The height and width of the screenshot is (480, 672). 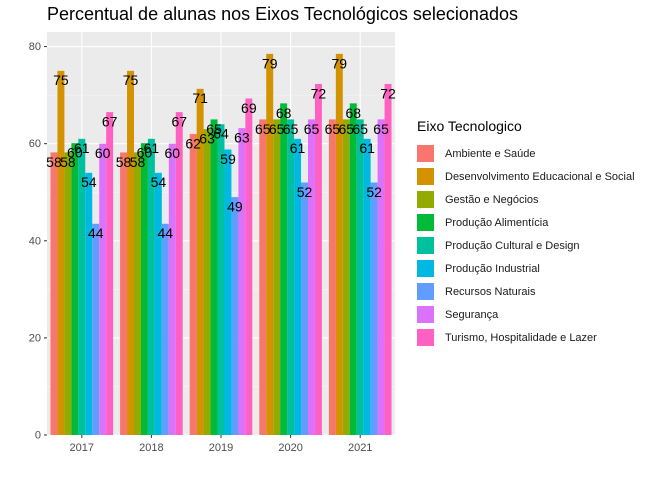 I want to click on y-tick-label: 40, so click(x=35, y=241).